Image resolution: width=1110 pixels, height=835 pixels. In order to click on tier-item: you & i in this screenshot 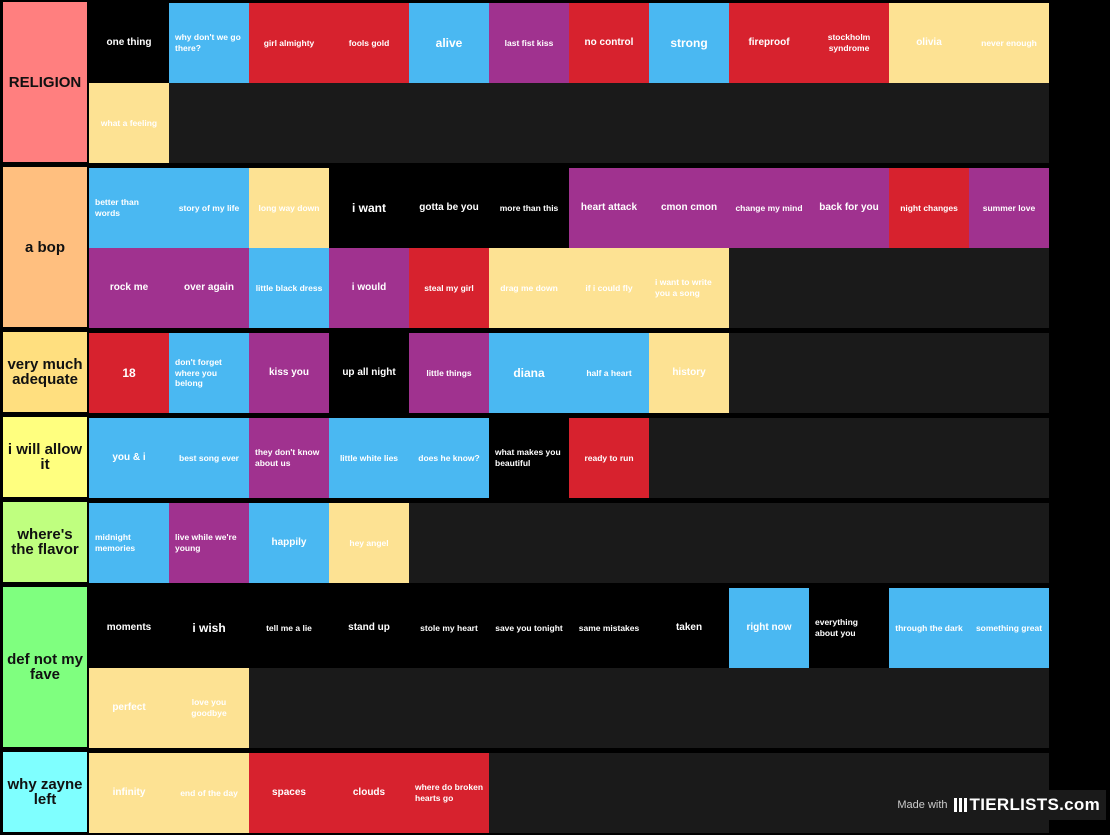, I will do `click(129, 458)`.